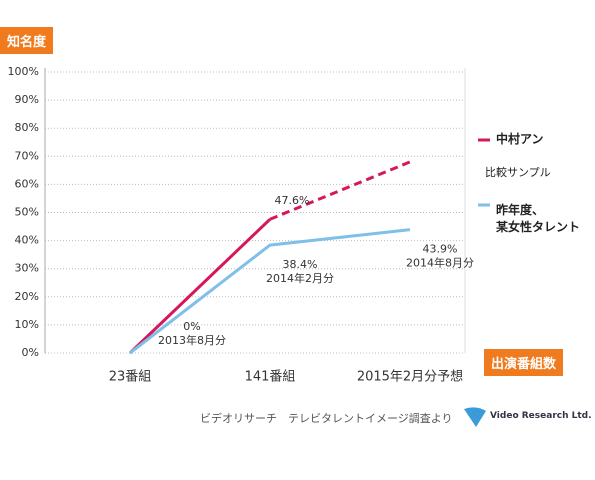 The height and width of the screenshot is (480, 595). I want to click on x-axis-label: 出演番組数, so click(524, 362).